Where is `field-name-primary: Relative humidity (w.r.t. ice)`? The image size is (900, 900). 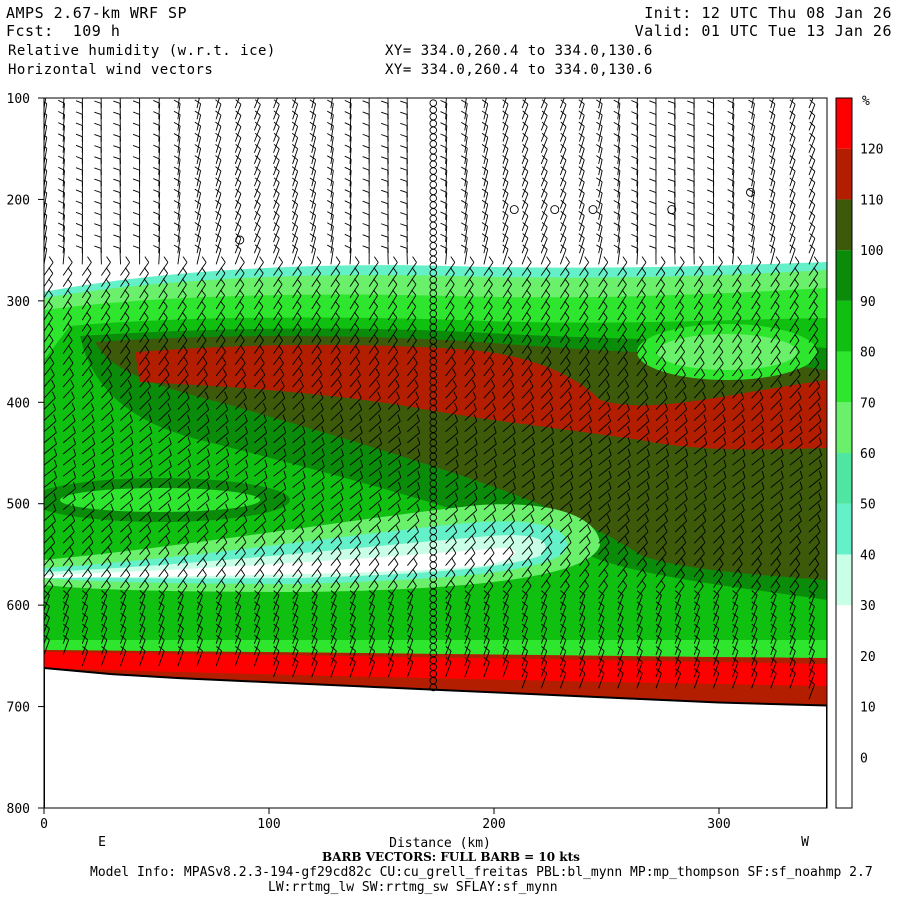
field-name-primary: Relative humidity (w.r.t. ice) is located at coordinates (142, 51).